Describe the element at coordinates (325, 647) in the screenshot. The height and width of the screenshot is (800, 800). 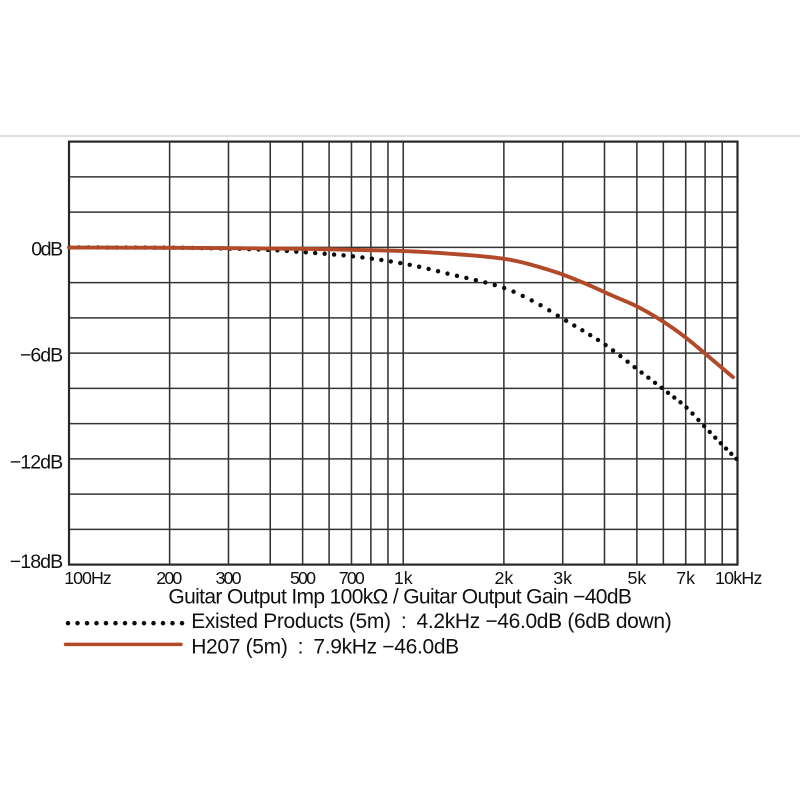
I see `svg-text: H207 (5m) : 7.9kHz −46.0dB` at that location.